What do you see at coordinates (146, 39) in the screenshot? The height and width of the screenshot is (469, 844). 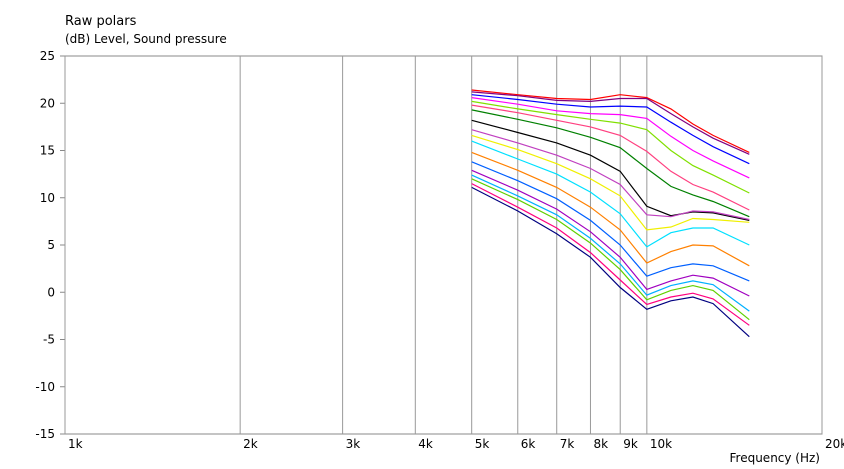 I see `chart-subtitle: (dB) Level, Sound pressure` at bounding box center [146, 39].